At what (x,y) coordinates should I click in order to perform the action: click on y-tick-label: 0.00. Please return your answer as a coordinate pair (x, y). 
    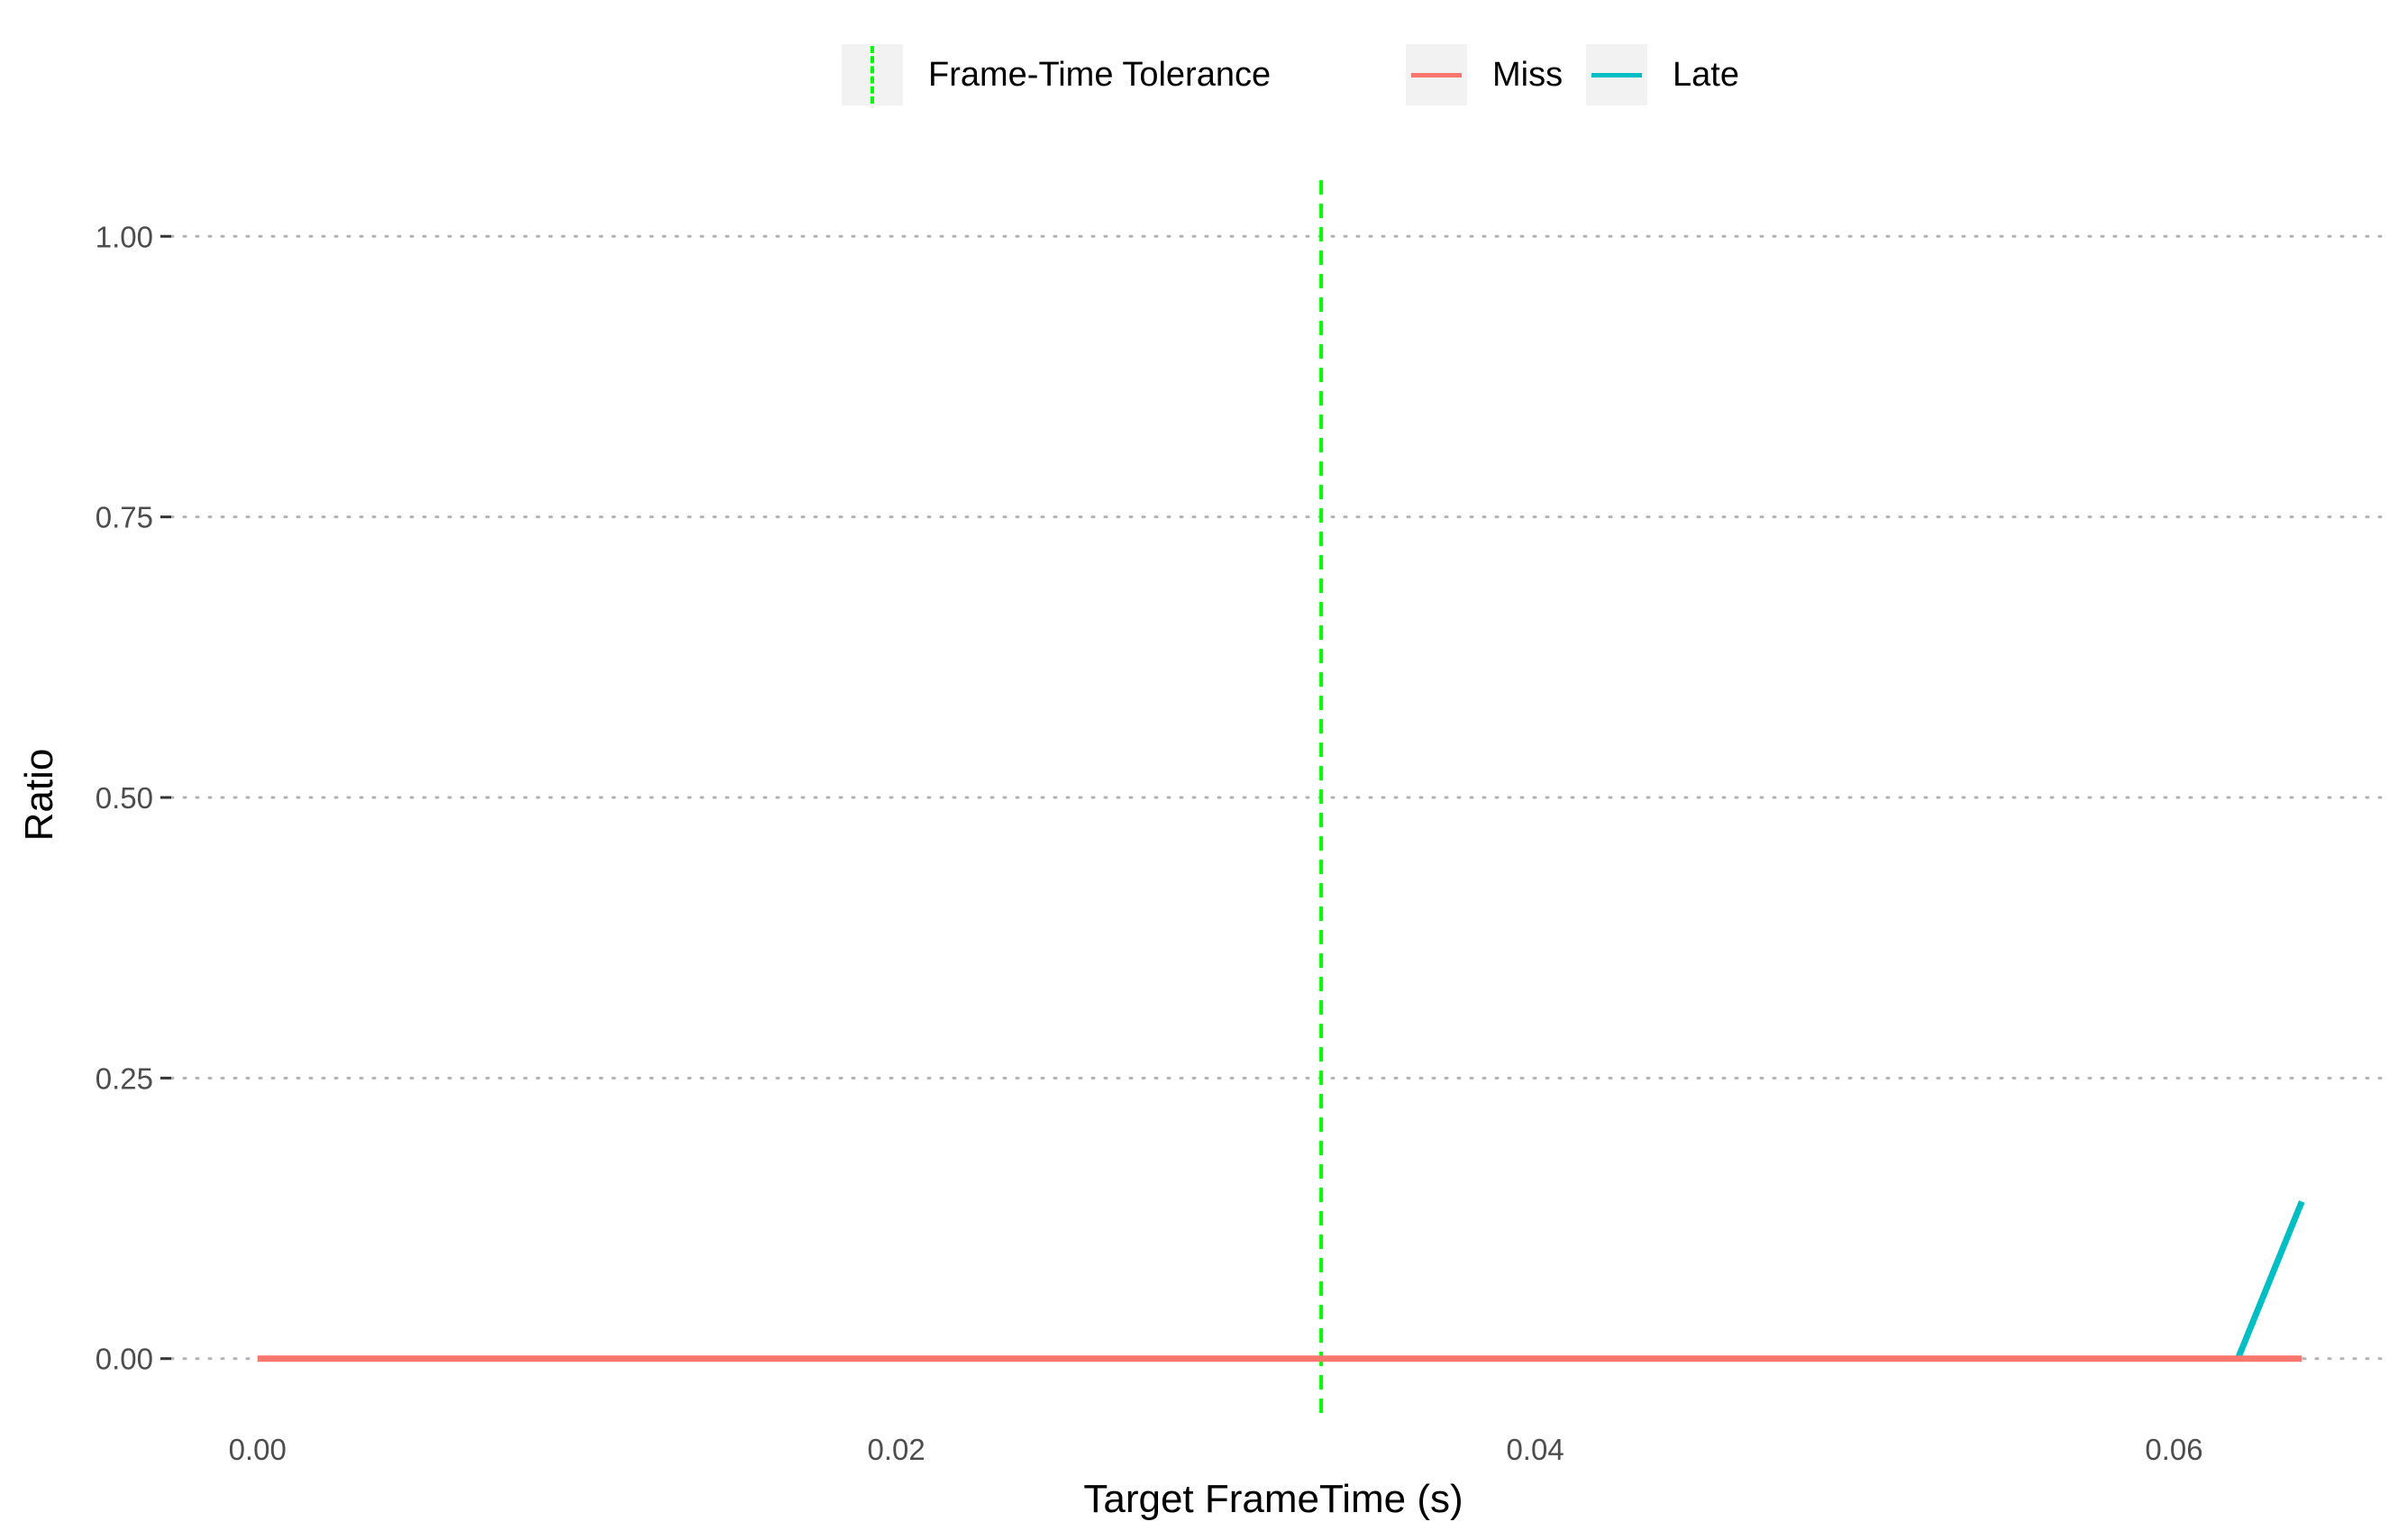
    Looking at the image, I should click on (124, 1359).